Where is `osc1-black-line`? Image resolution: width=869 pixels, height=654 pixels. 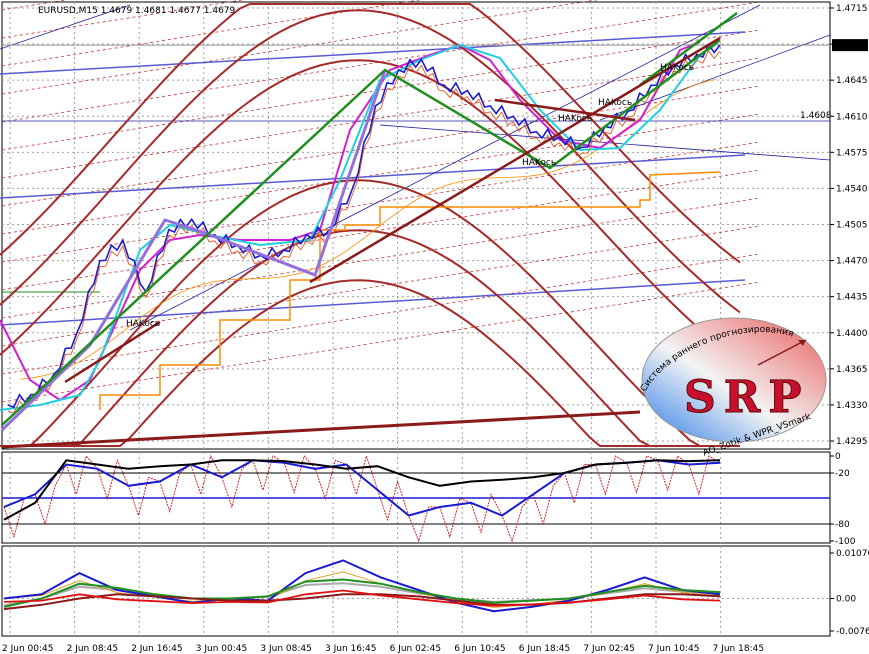
osc1-black-line is located at coordinates (362, 490).